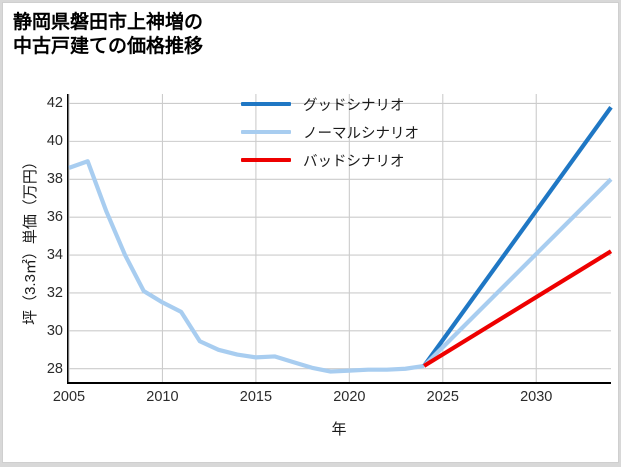 The width and height of the screenshot is (621, 467). I want to click on legend-swatch-normal, so click(266, 132).